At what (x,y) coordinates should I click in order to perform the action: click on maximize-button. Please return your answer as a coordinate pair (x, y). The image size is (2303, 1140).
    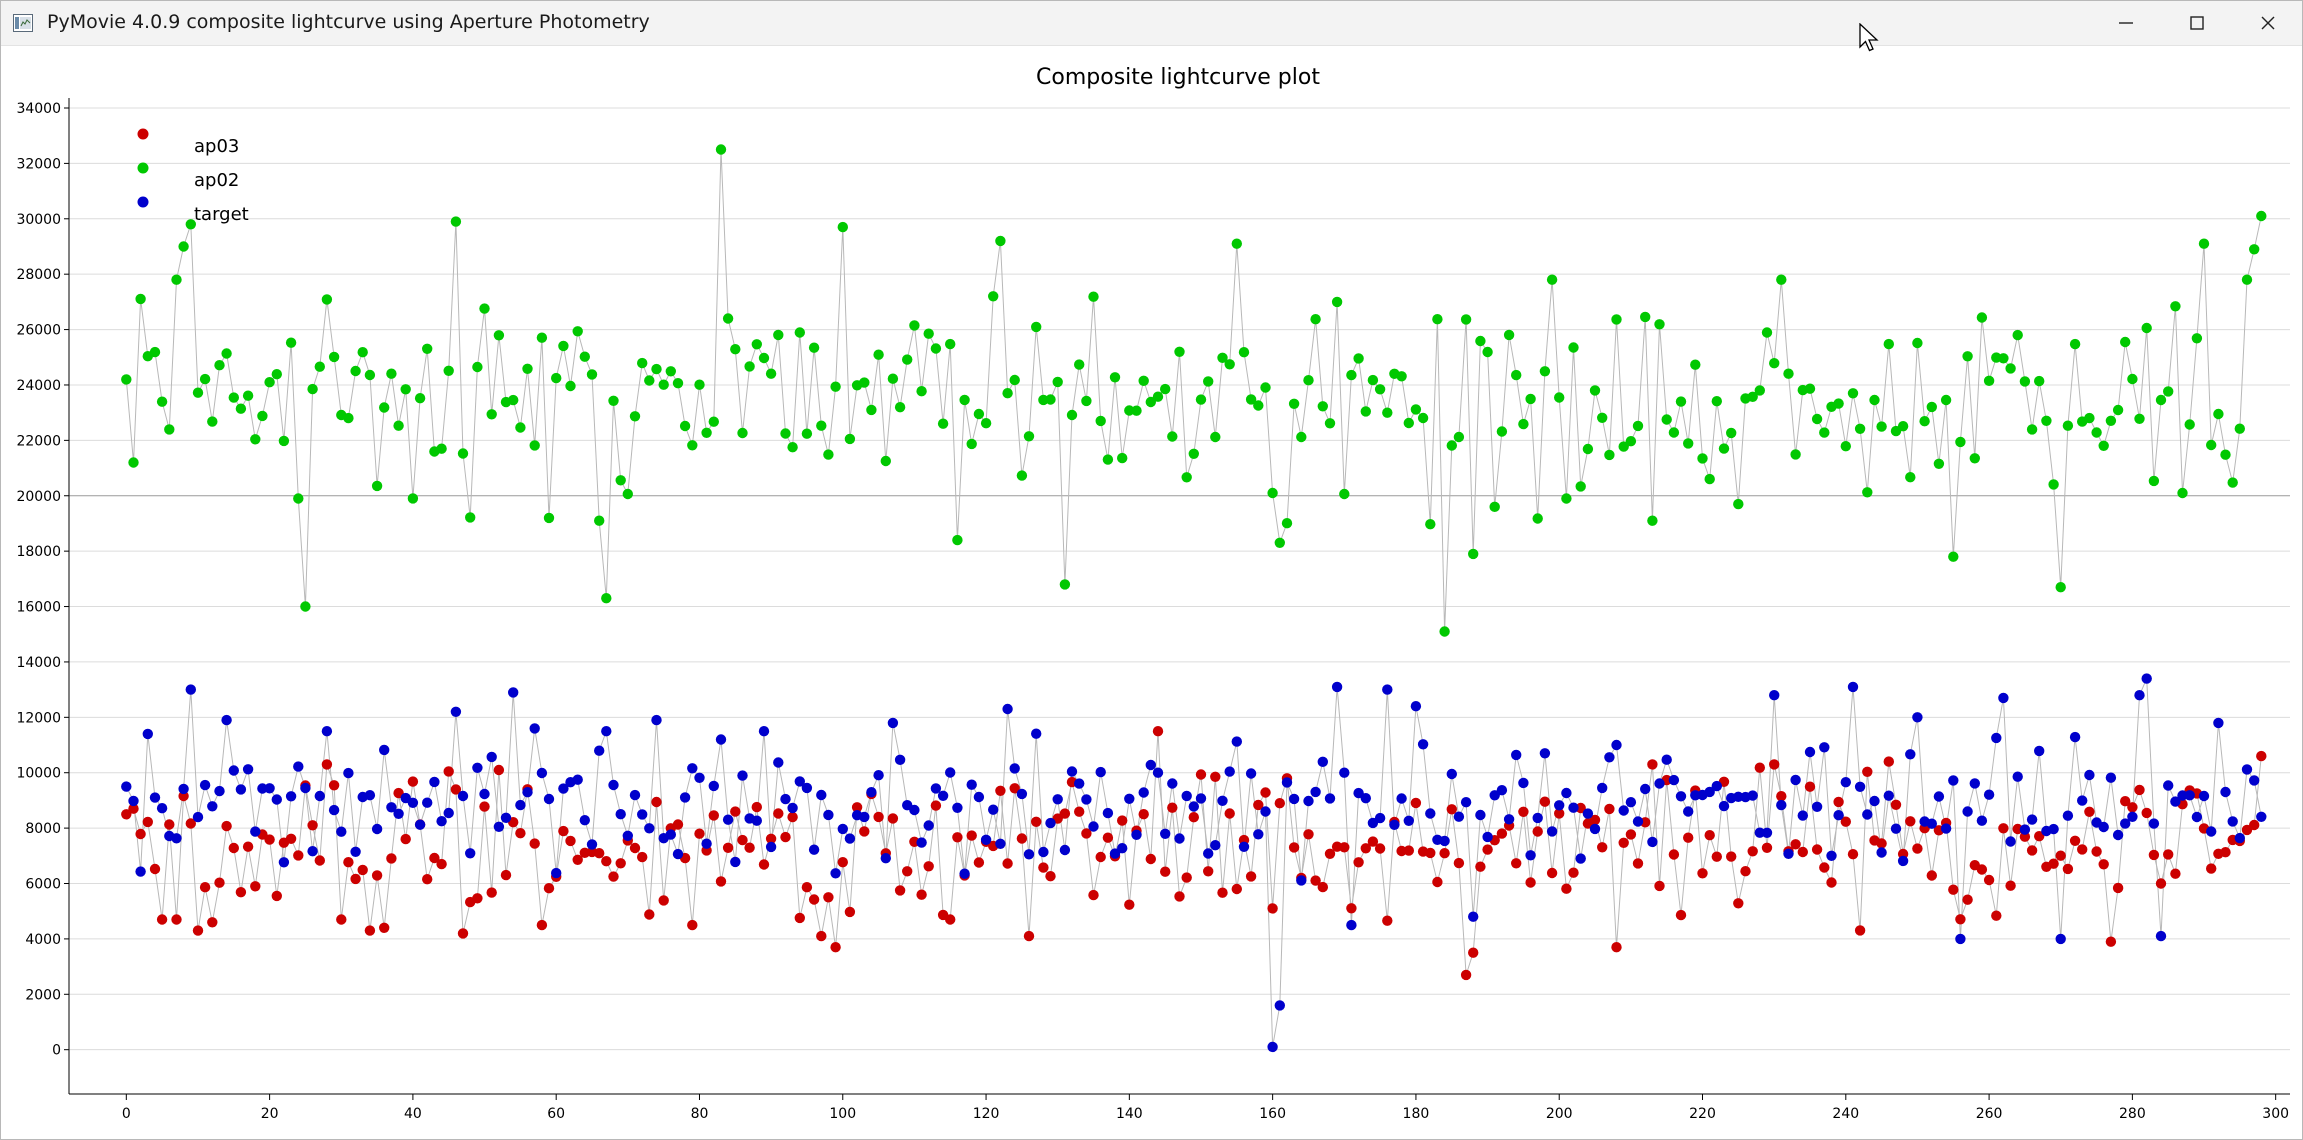
    Looking at the image, I should click on (2197, 23).